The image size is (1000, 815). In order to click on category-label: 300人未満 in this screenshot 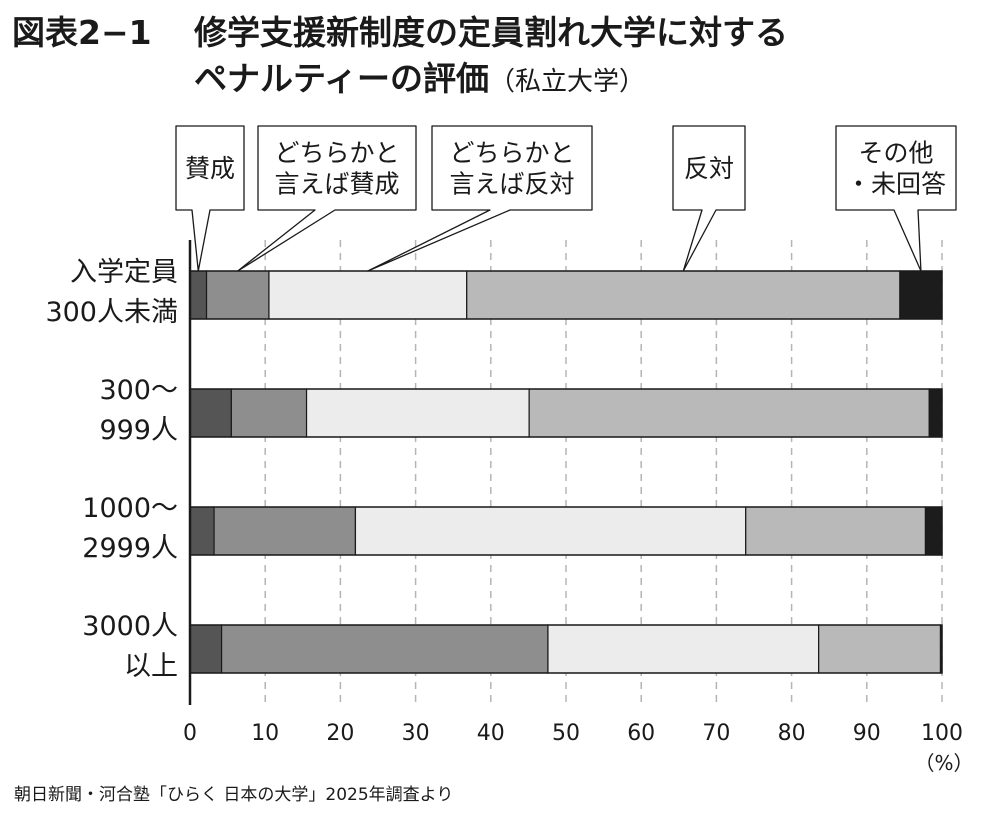, I will do `click(111, 312)`.